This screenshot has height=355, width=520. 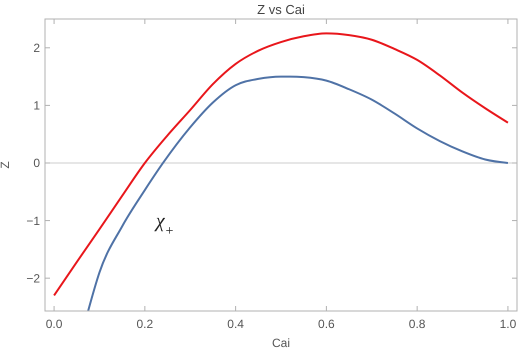 I want to click on x-tick-label: 0.2, so click(x=145, y=324).